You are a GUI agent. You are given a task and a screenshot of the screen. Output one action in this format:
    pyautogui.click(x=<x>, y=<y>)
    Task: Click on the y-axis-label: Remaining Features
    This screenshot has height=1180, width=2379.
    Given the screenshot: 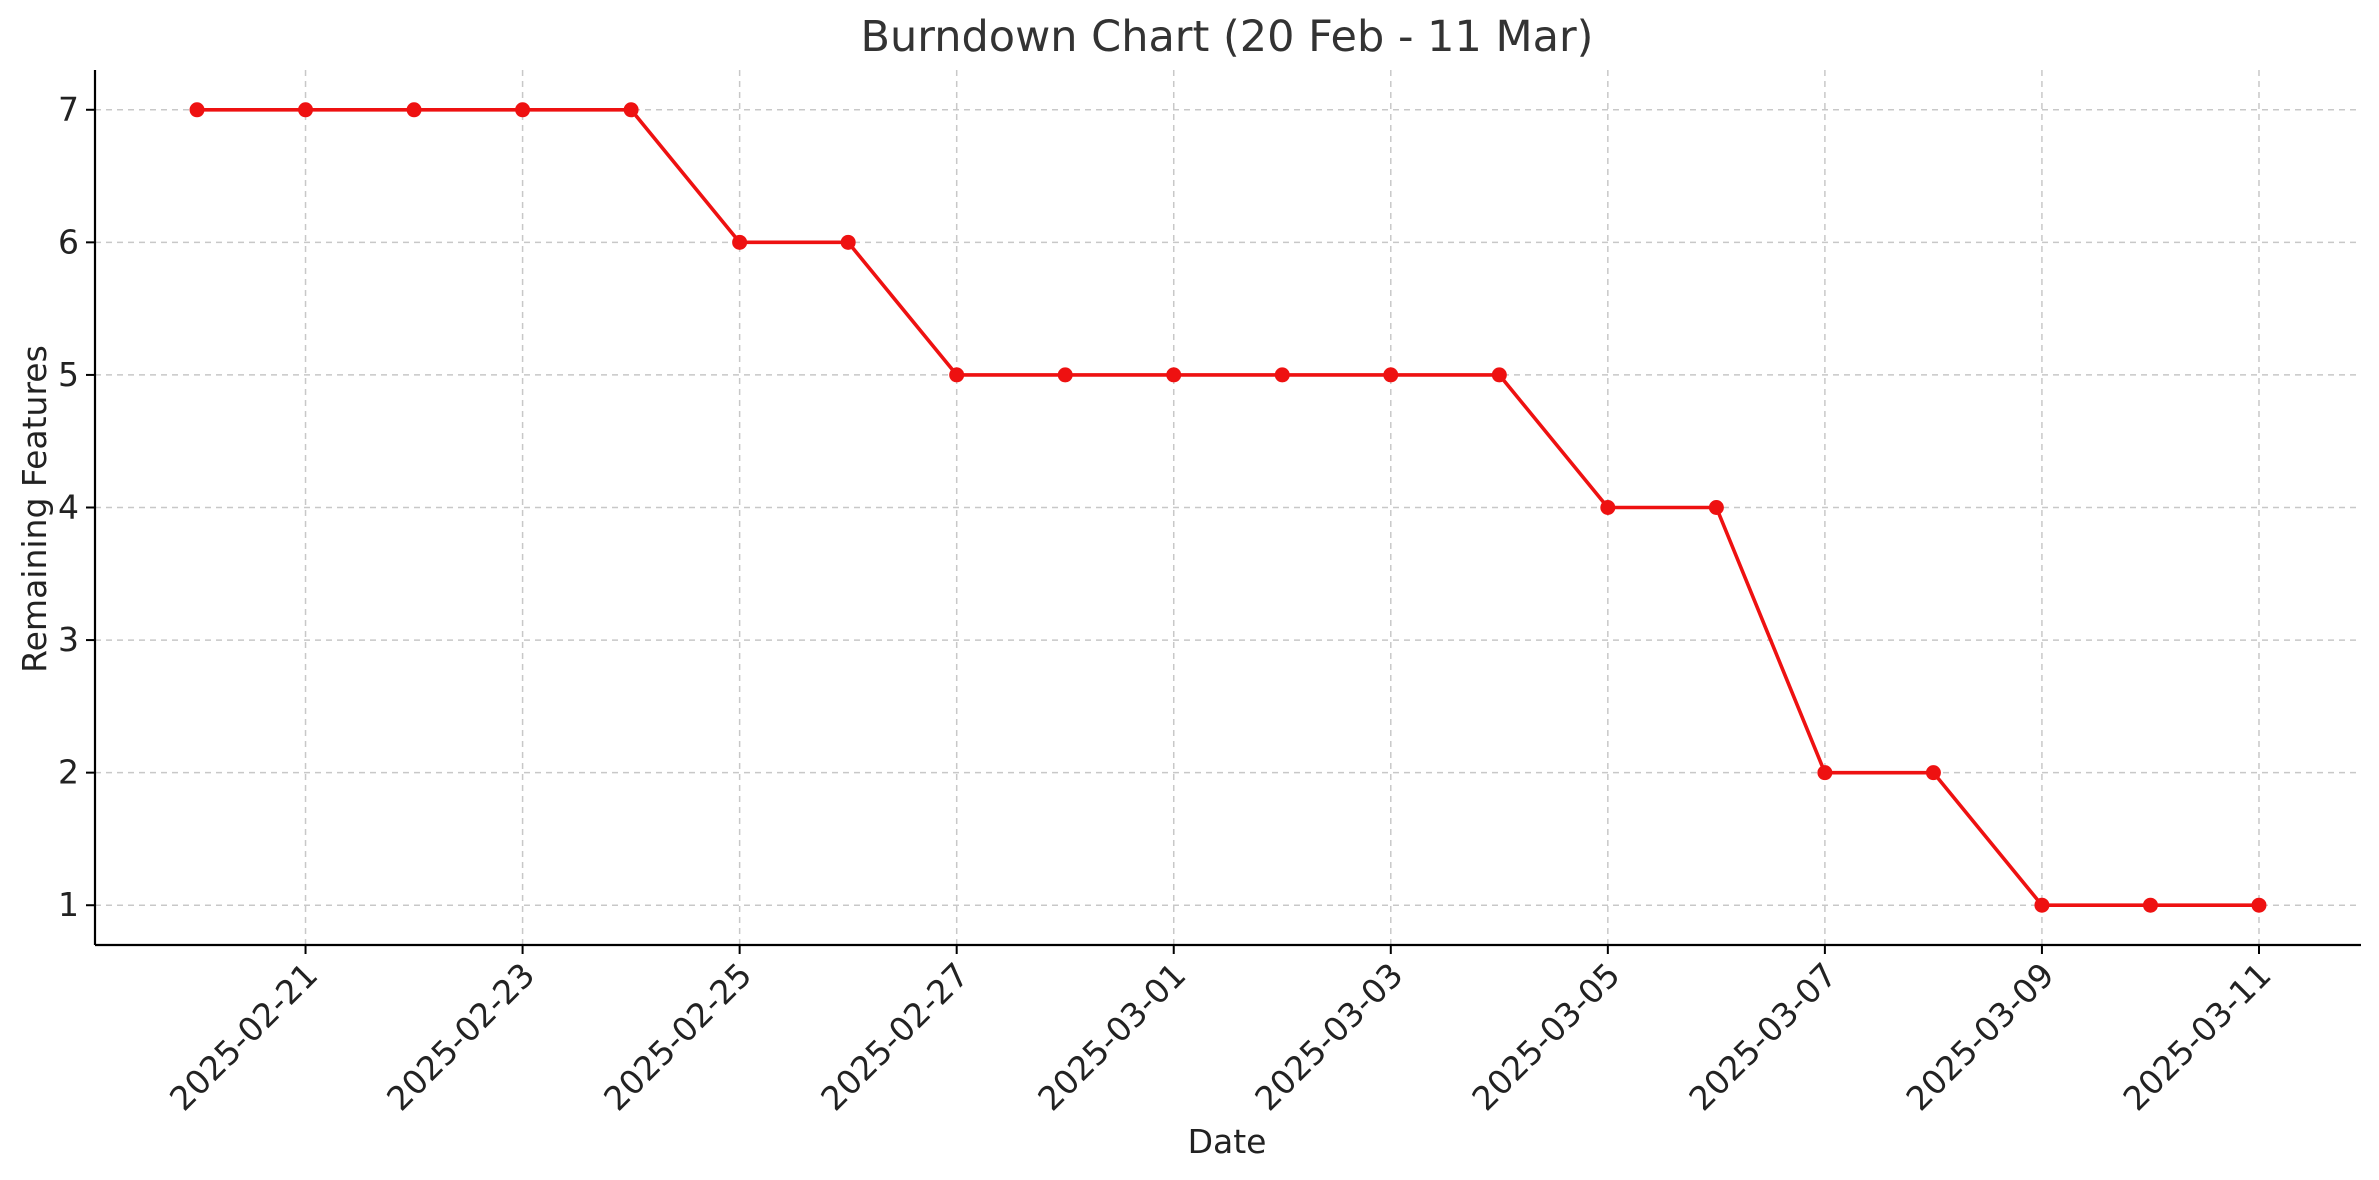 What is the action you would take?
    pyautogui.click(x=34, y=509)
    